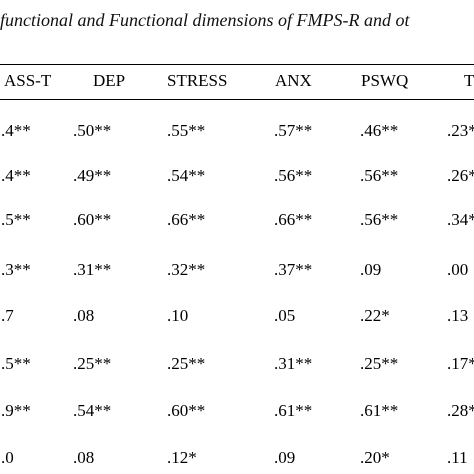 The width and height of the screenshot is (474, 474). Describe the element at coordinates (182, 457) in the screenshot. I see `table-cell: .12*` at that location.